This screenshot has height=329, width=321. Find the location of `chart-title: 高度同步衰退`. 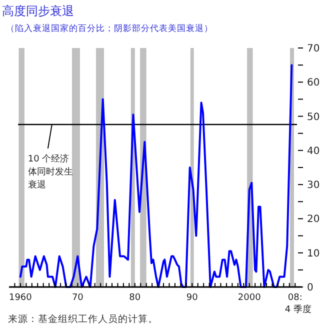

chart-title: 高度同步衰退 is located at coordinates (38, 11).